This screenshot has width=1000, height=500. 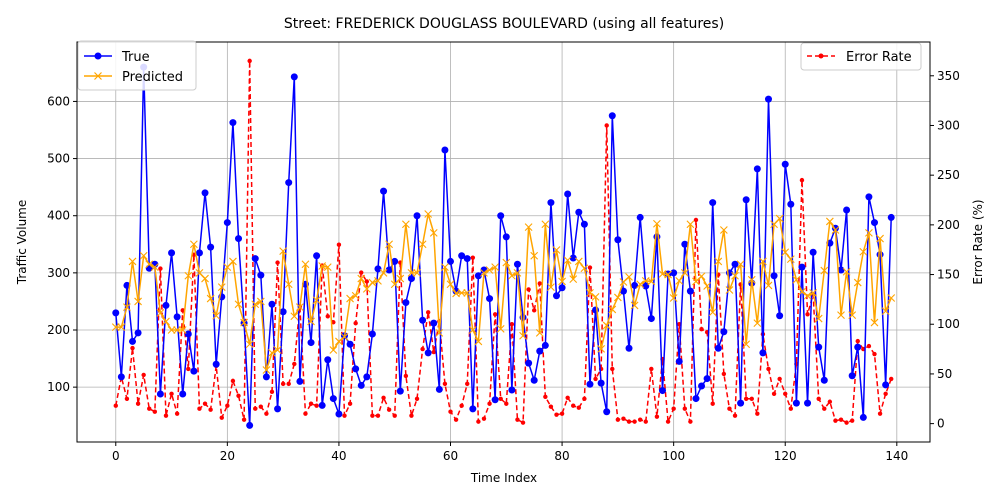 I want to click on x-tick-label: 120, so click(x=785, y=456).